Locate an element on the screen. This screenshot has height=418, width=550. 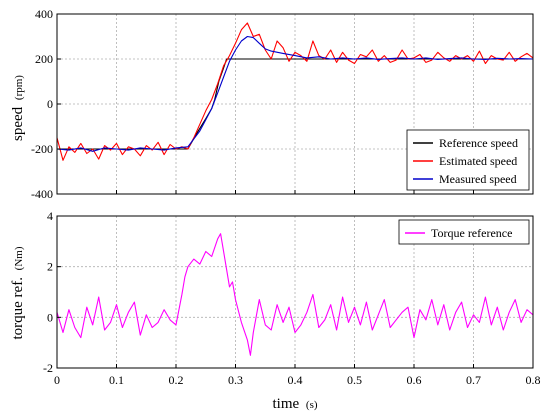
y-tick-label: 200 is located at coordinates (44, 59).